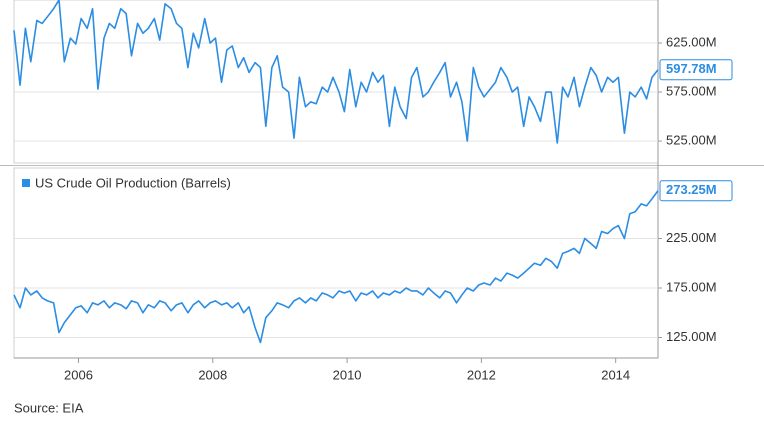  I want to click on x-tick-label: 2008, so click(212, 374).